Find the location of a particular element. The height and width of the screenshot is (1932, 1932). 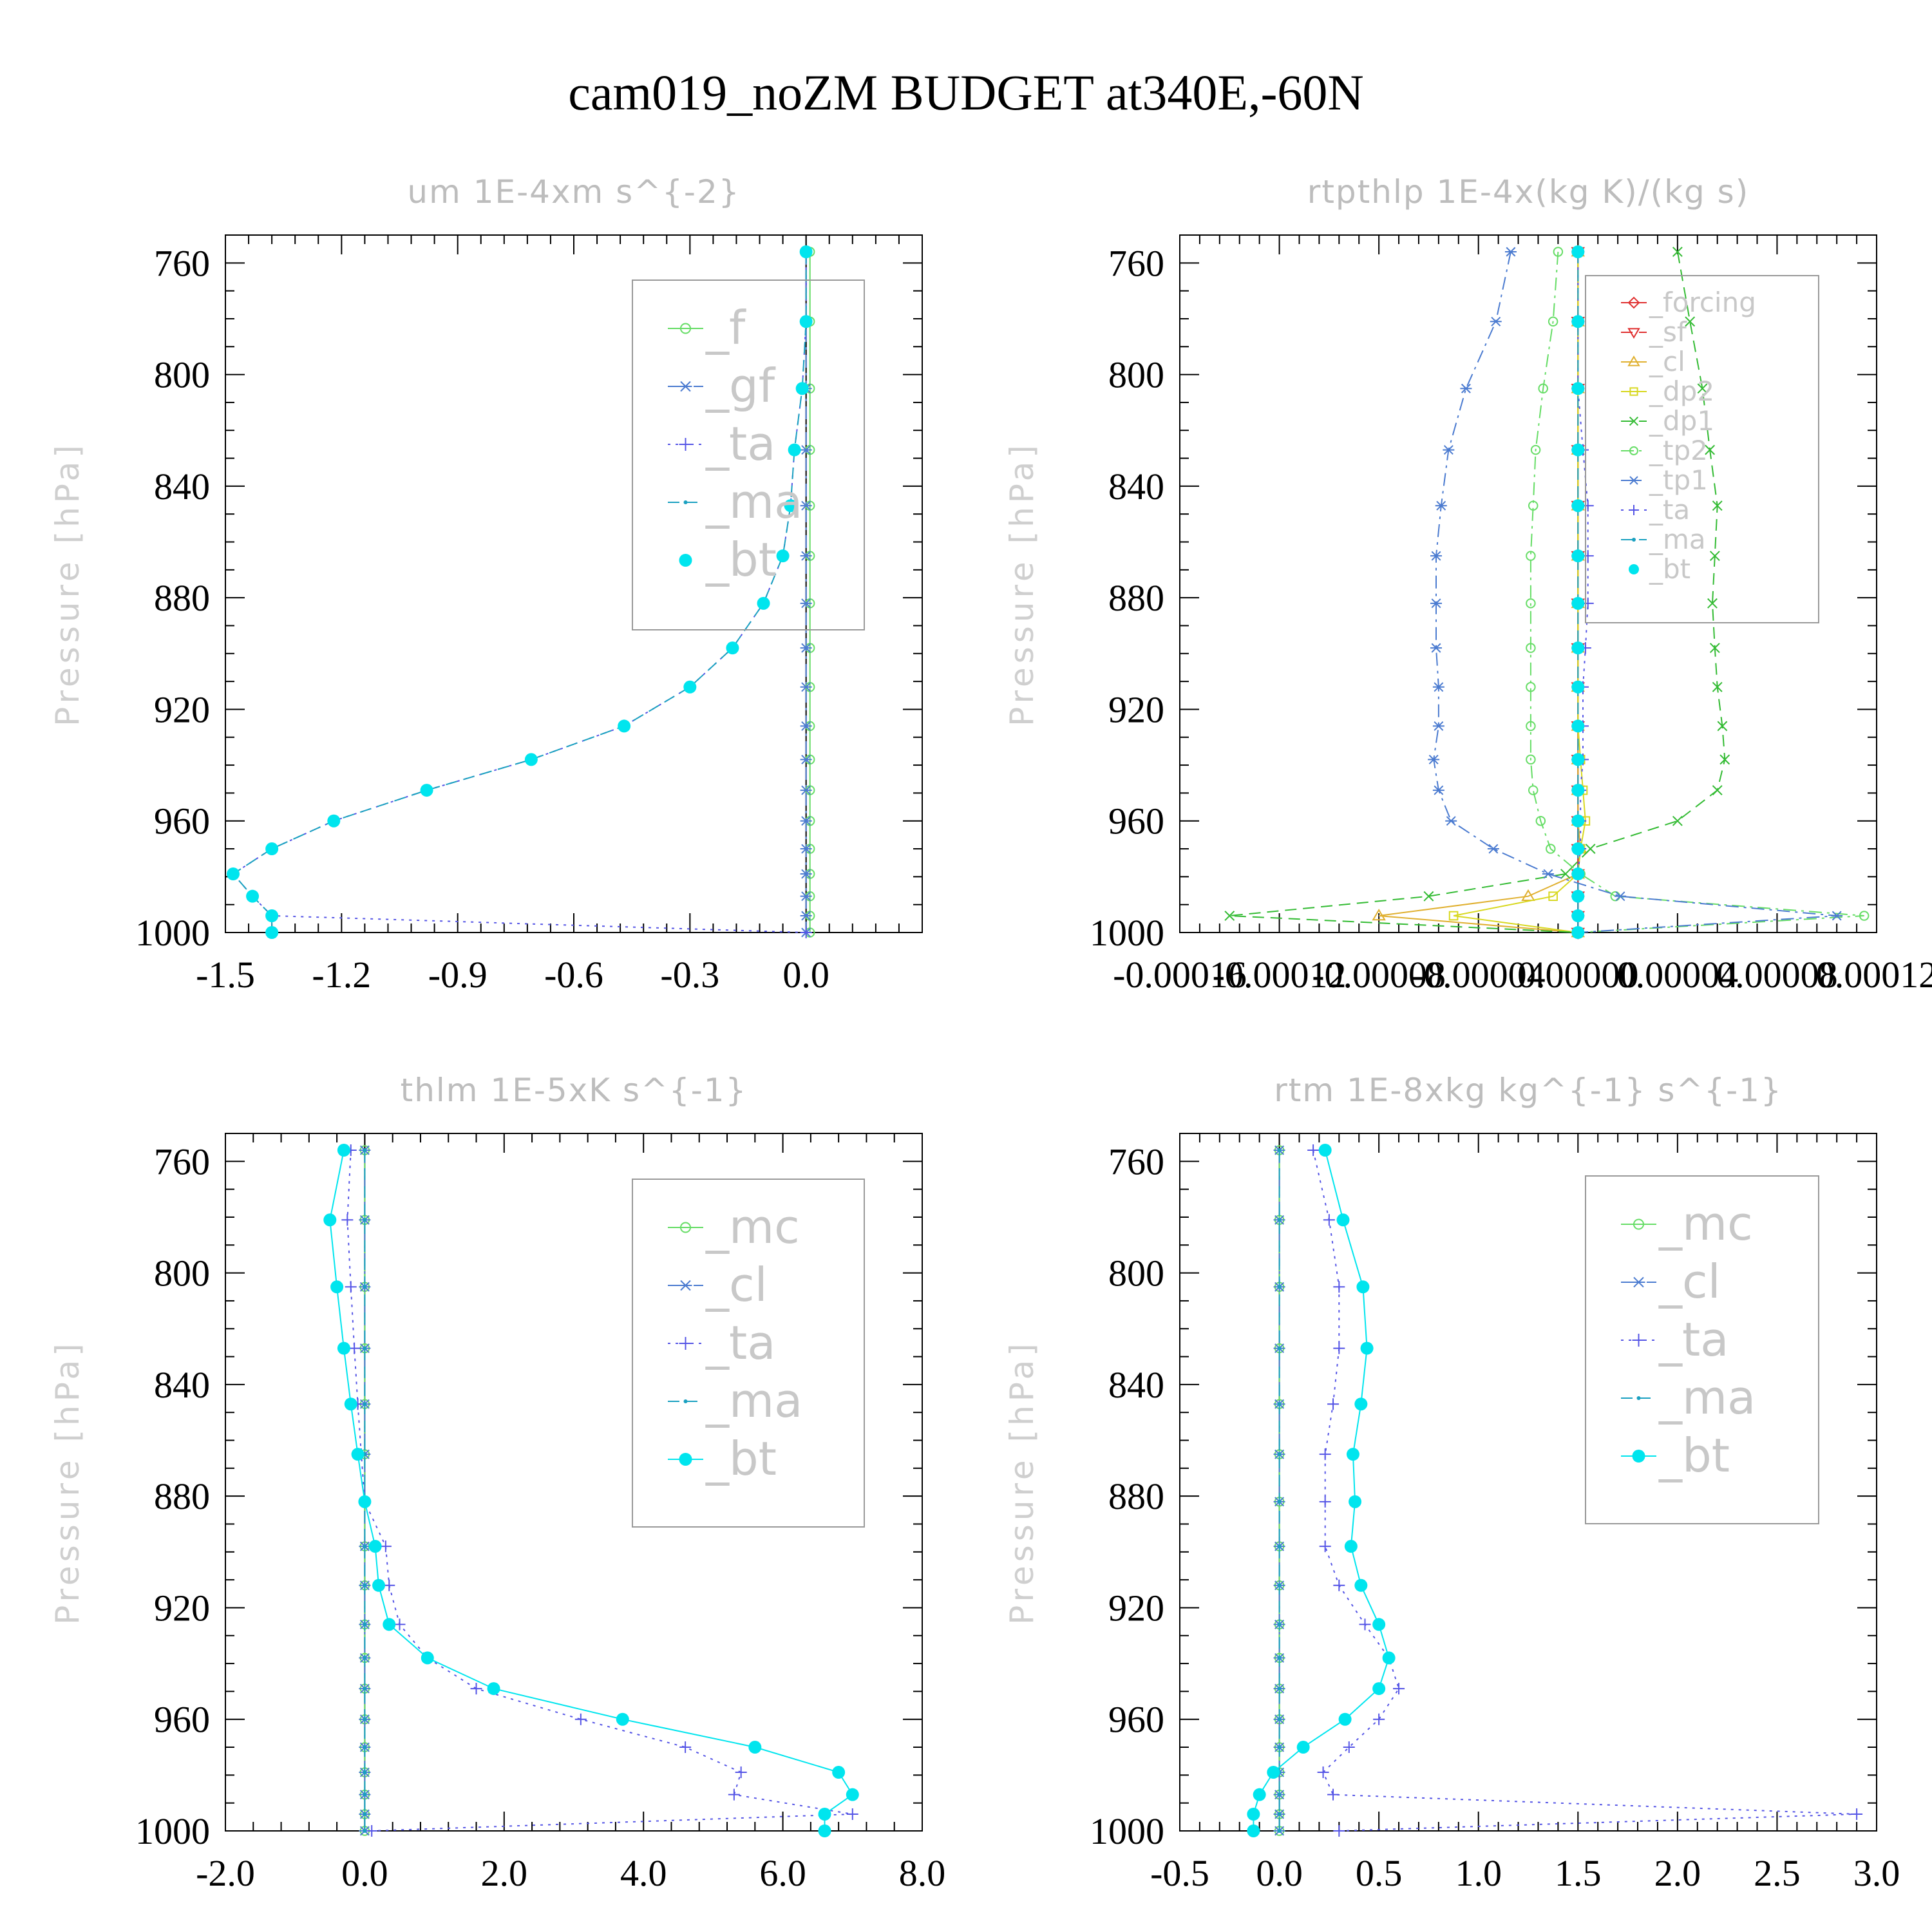

x-tick-label: -0.00012 is located at coordinates (1280, 975).